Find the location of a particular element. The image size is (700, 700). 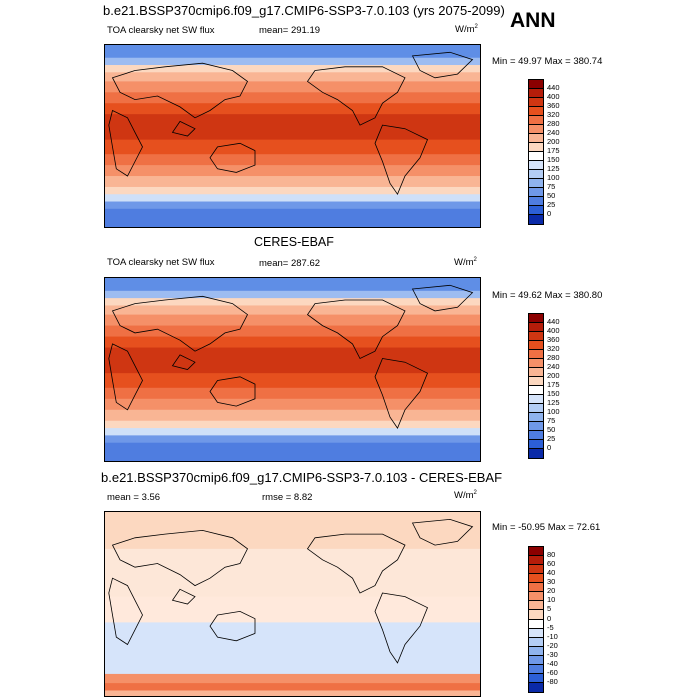

panel3-map is located at coordinates (292, 604).